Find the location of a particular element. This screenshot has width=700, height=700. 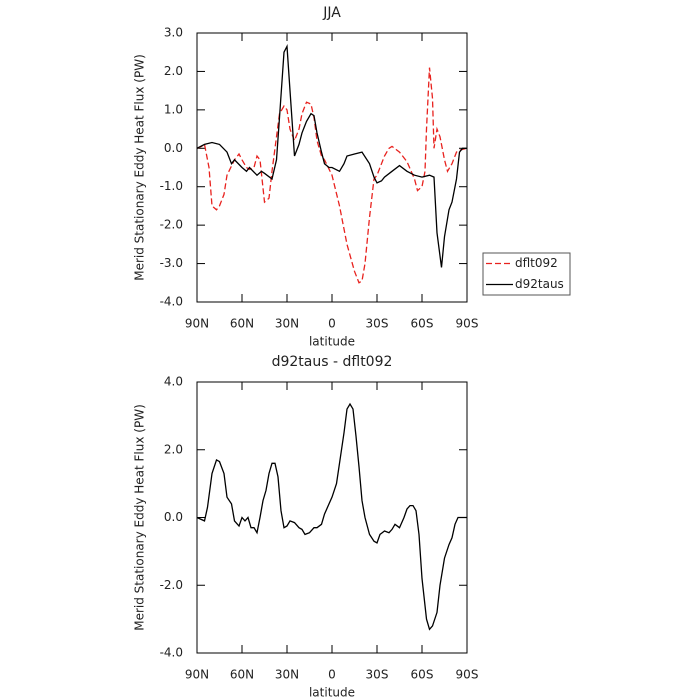

legend-box is located at coordinates (526, 274).